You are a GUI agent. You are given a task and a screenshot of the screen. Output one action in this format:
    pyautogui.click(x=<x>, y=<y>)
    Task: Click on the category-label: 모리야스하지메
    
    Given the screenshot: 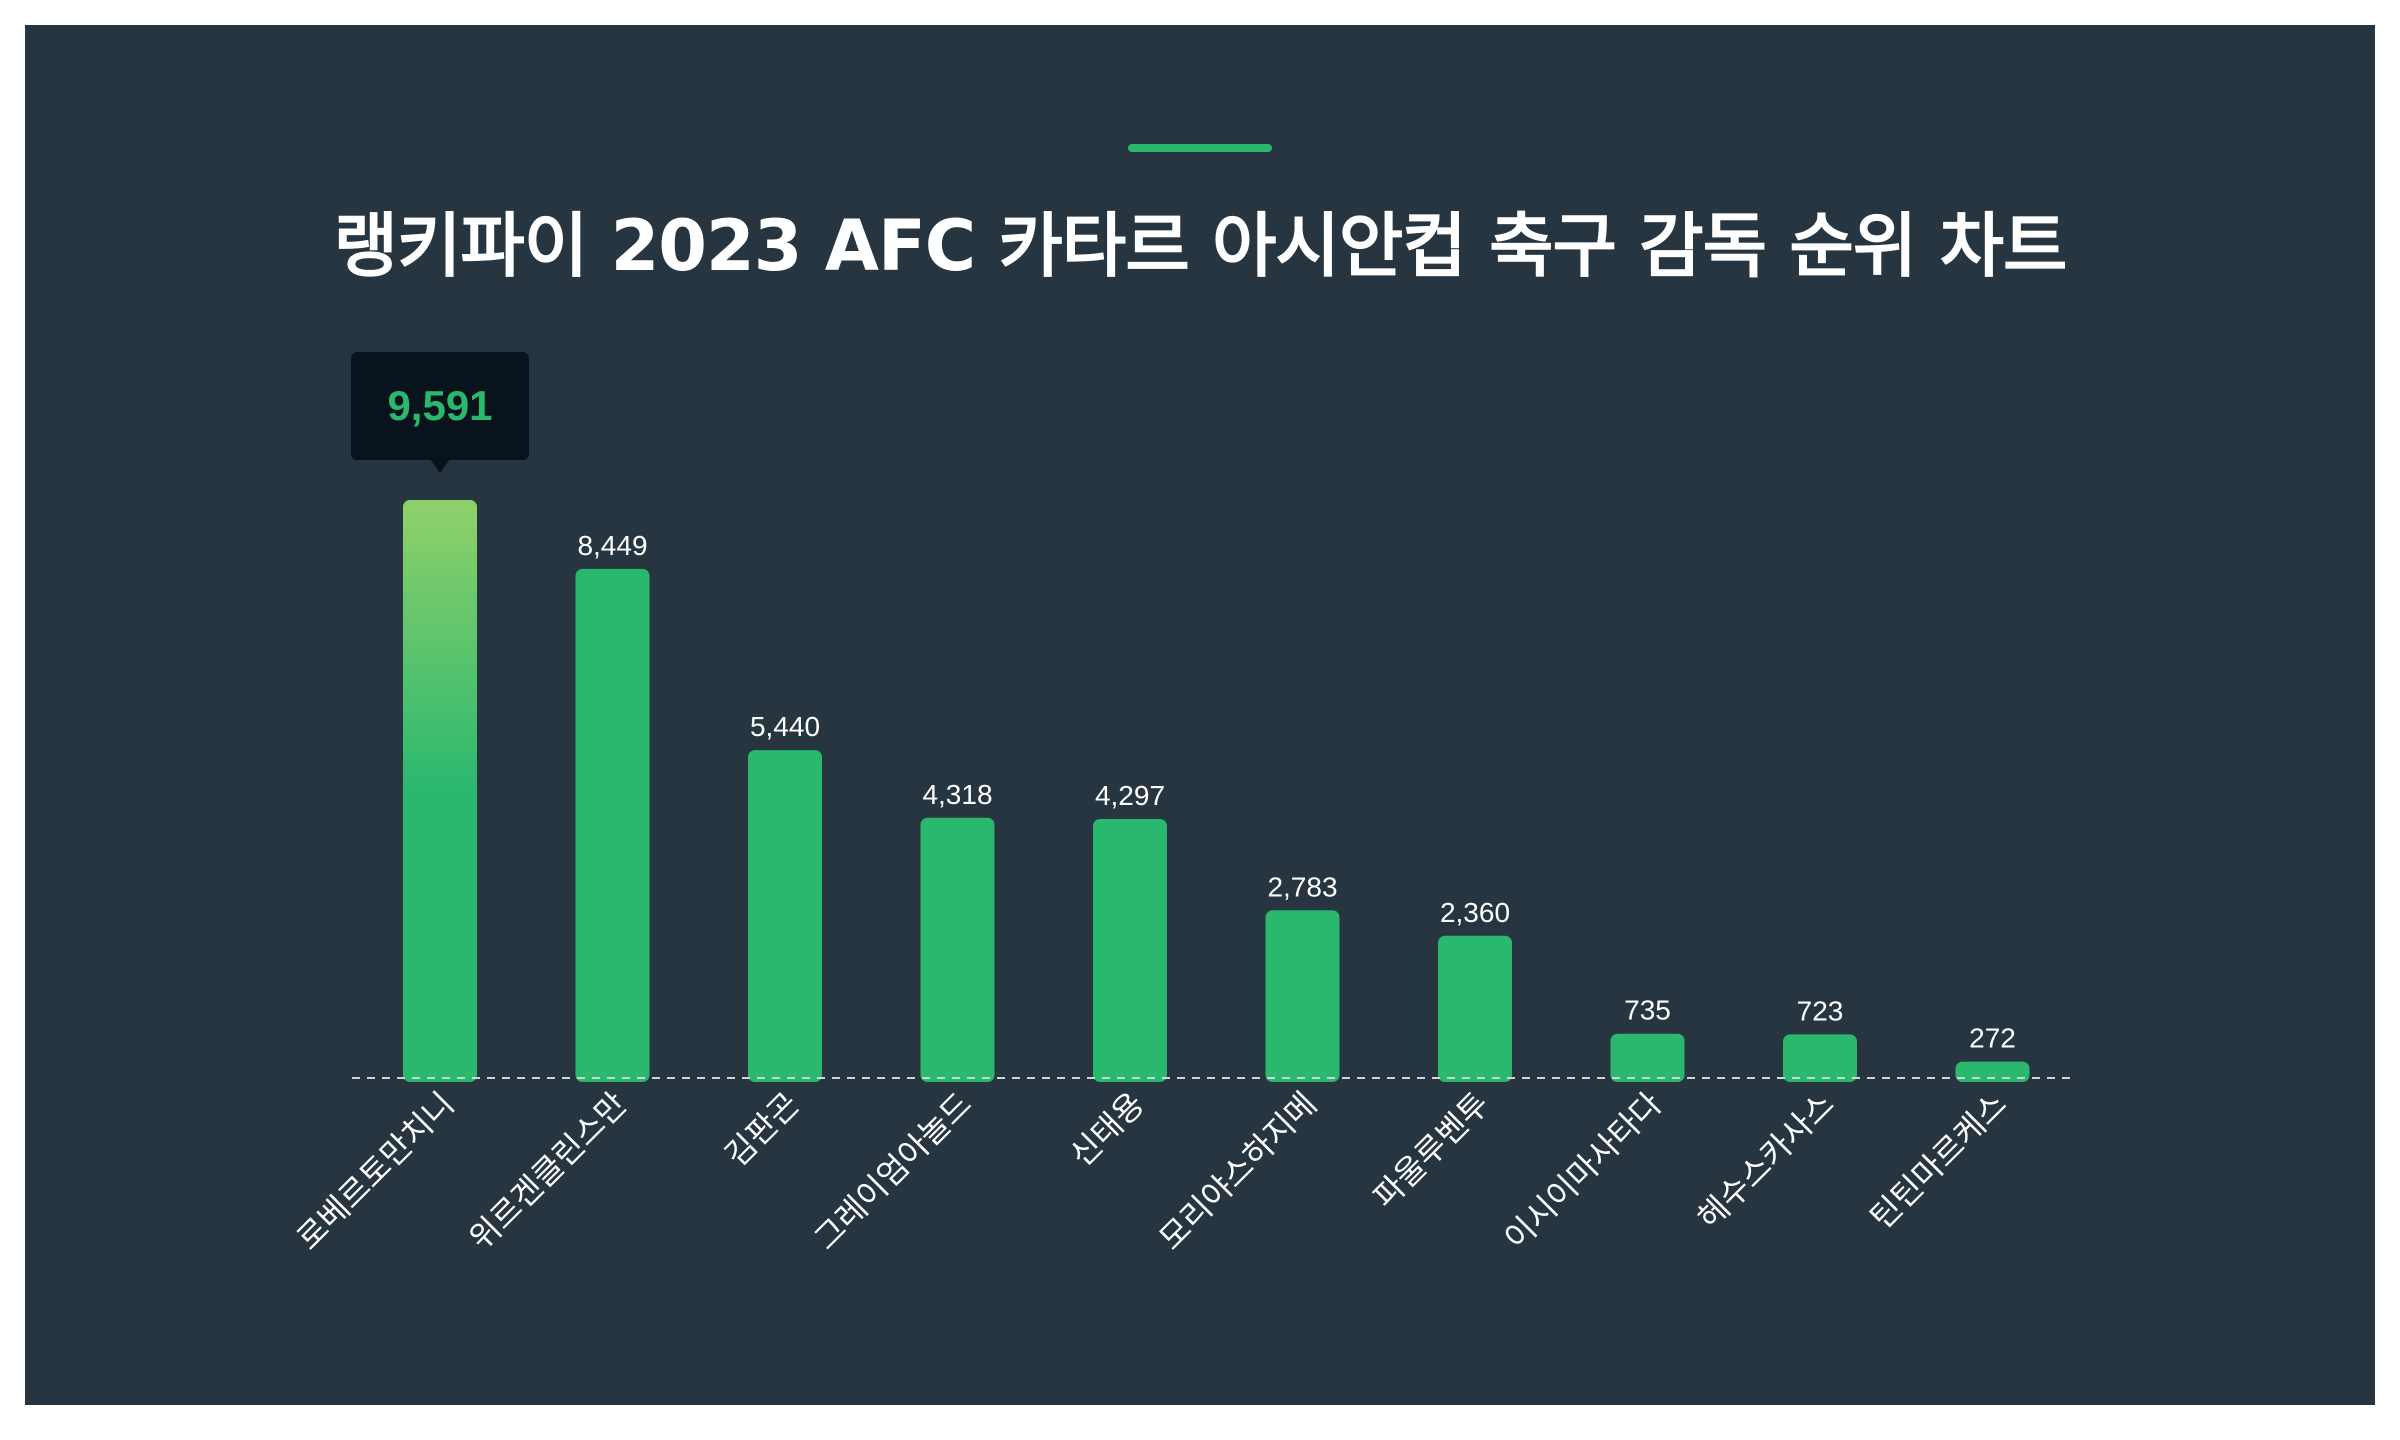 What is the action you would take?
    pyautogui.click(x=1238, y=1171)
    